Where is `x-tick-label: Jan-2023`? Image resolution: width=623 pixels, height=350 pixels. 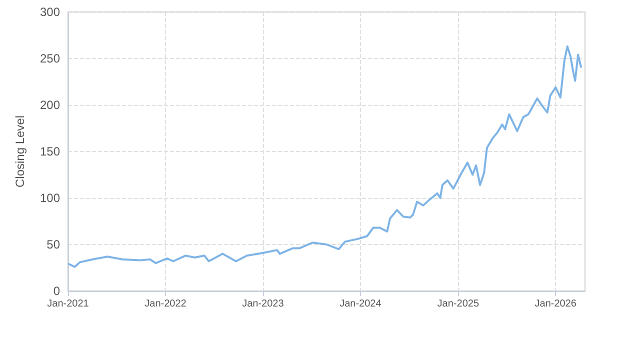 x-tick-label: Jan-2023 is located at coordinates (263, 304).